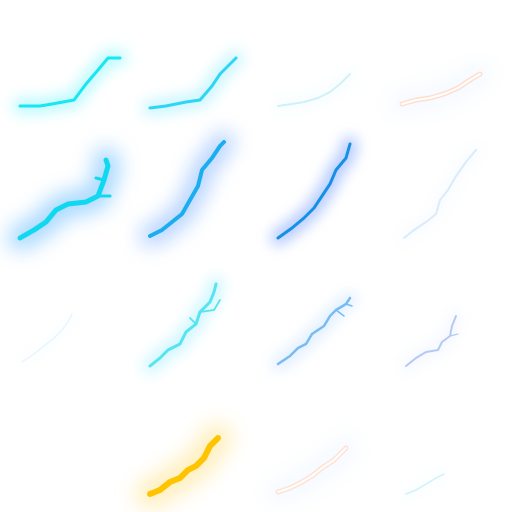 The width and height of the screenshot is (512, 512). I want to click on lightning-sprite-r0c0, so click(70, 82).